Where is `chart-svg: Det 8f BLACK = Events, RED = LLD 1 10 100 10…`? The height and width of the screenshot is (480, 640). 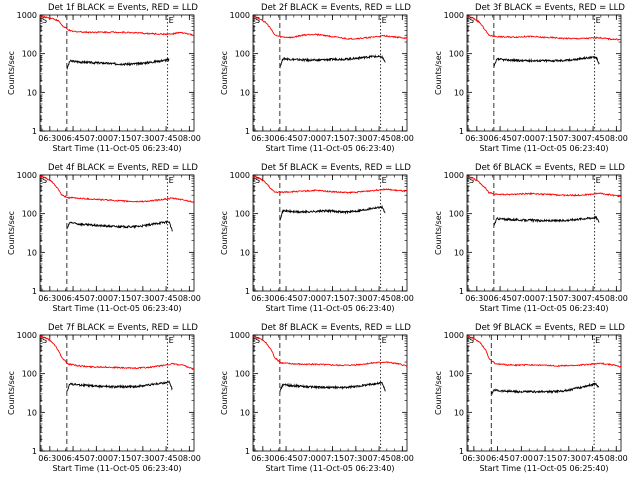
chart-svg: Det 8f BLACK = Events, RED = LLD 1 10 100 10… is located at coordinates (317, 398).